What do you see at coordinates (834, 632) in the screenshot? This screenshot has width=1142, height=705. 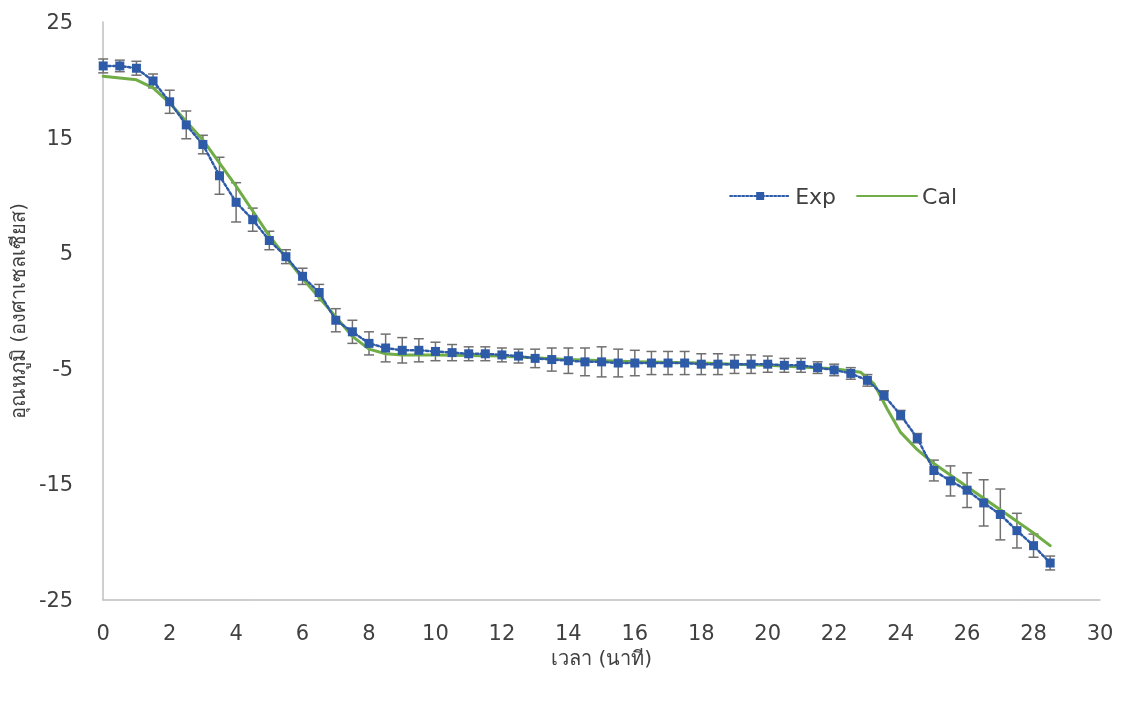 I see `x-tick-label: 22` at bounding box center [834, 632].